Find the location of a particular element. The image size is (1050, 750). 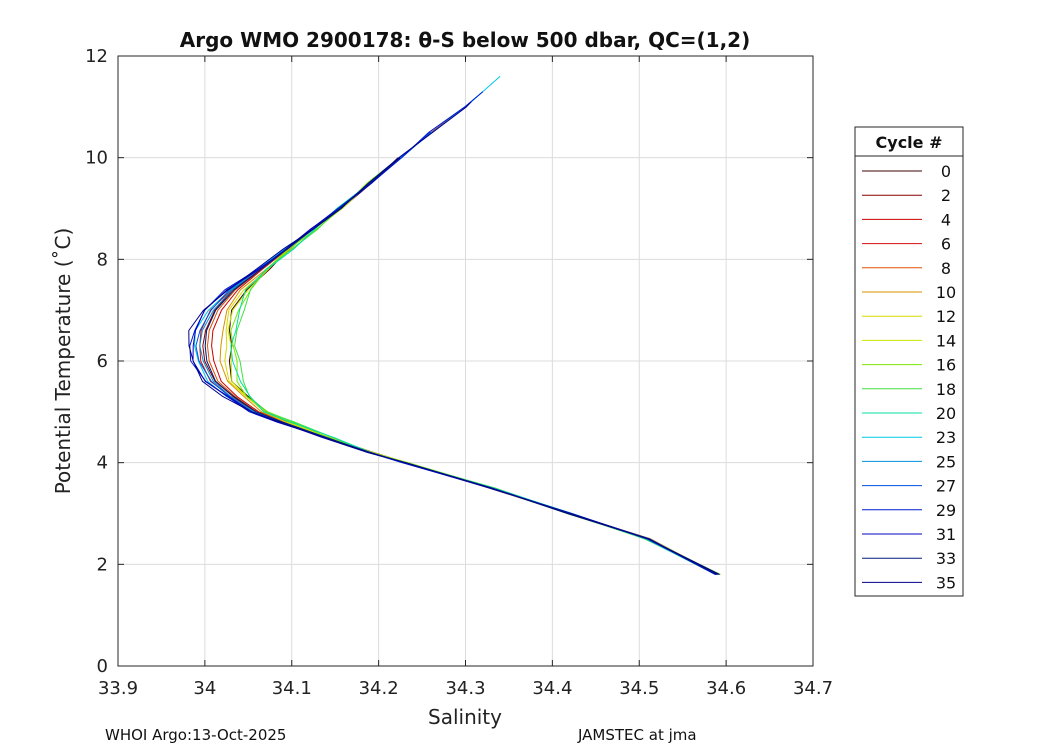

x-axis-label: Salinity is located at coordinates (465, 717).